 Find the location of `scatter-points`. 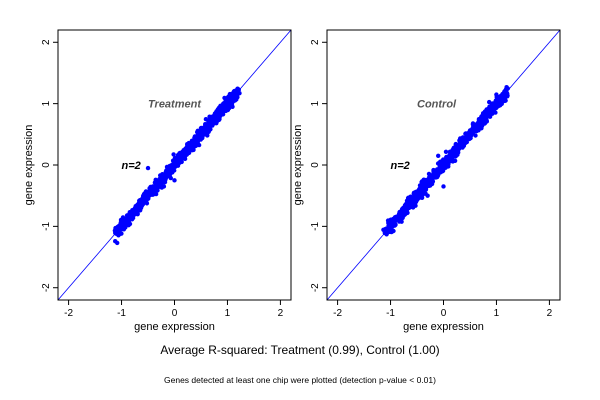

scatter-points is located at coordinates (445, 161).